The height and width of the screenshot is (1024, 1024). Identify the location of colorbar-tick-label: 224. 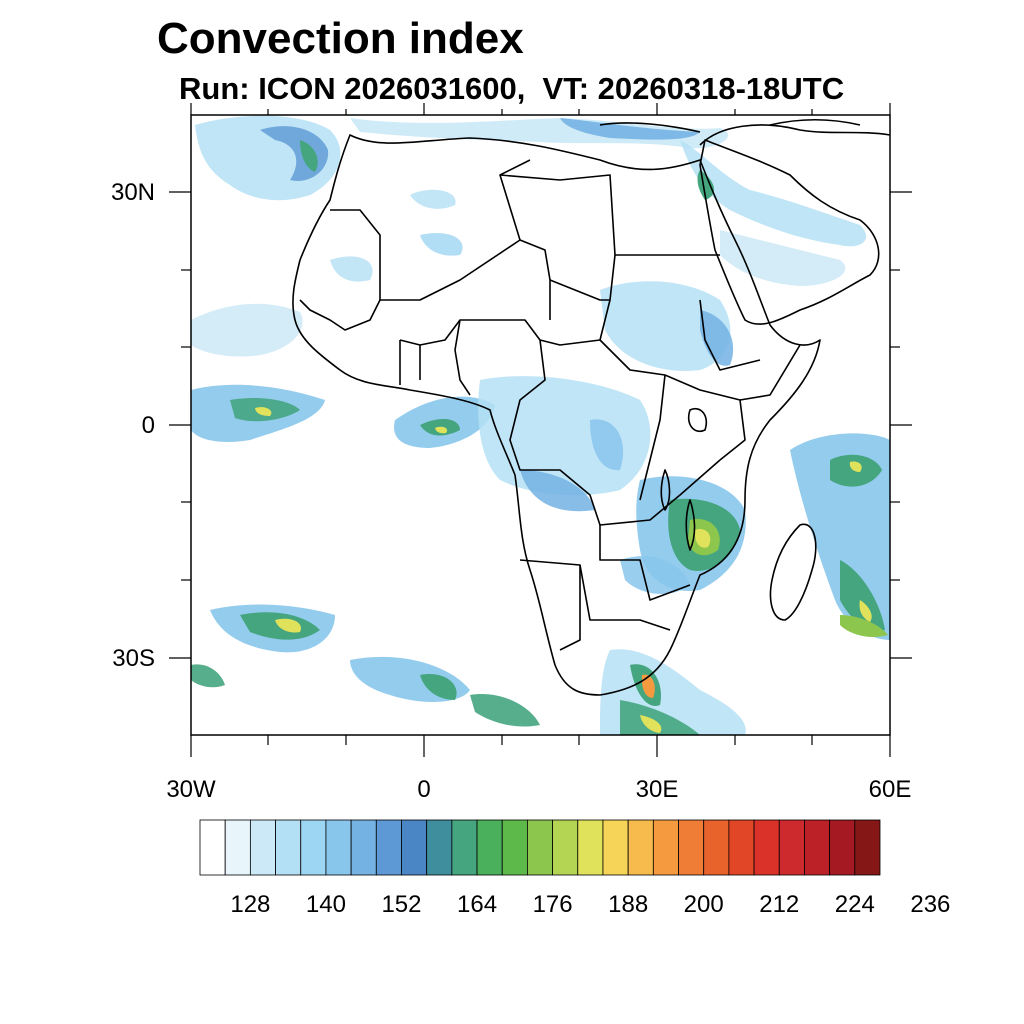
(855, 904).